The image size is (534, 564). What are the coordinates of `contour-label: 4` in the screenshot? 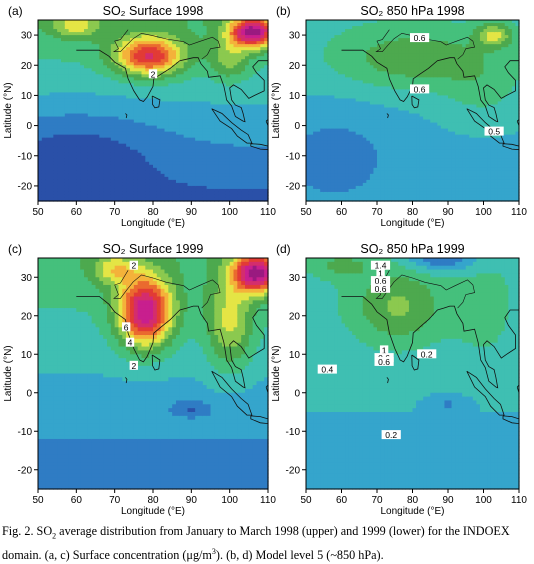 It's located at (130, 343).